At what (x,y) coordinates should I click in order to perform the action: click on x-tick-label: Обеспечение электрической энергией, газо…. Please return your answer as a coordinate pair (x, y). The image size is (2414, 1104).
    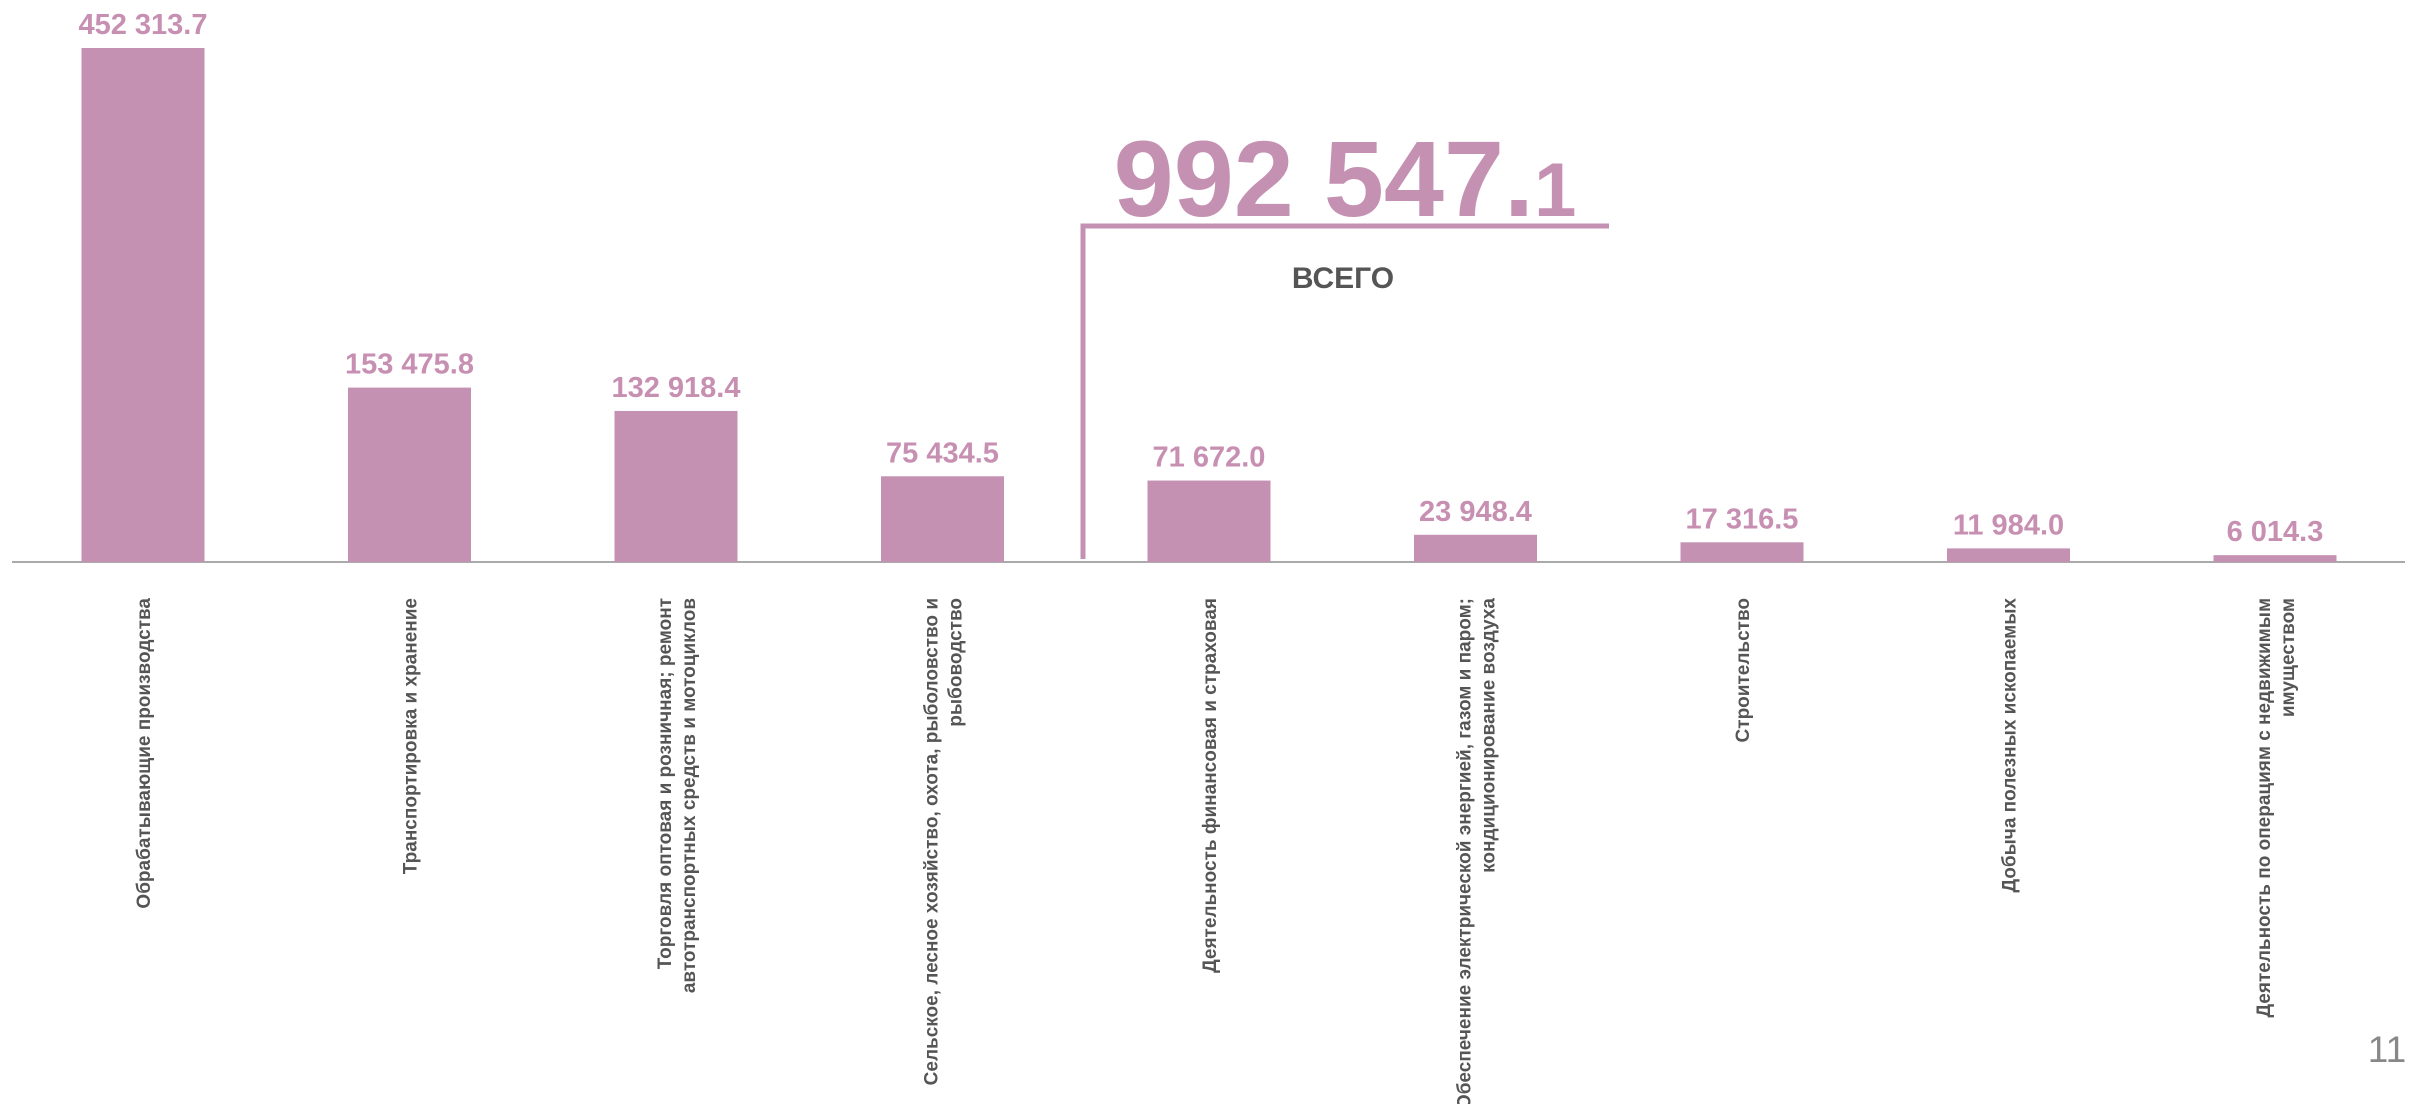
    Looking at the image, I should click on (1477, 851).